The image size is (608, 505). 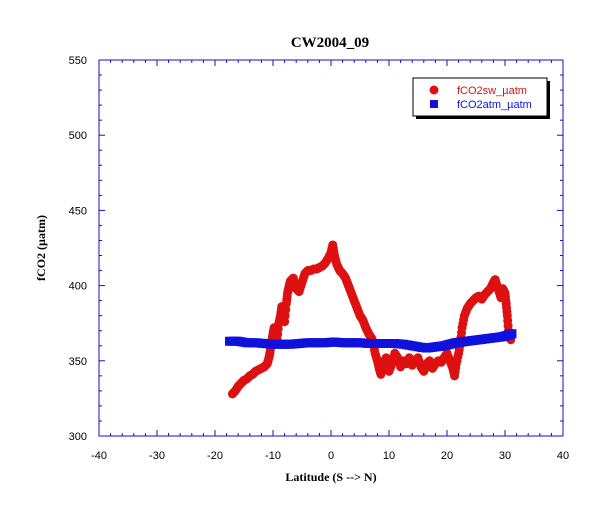 What do you see at coordinates (78, 437) in the screenshot?
I see `y-tick-label: 300` at bounding box center [78, 437].